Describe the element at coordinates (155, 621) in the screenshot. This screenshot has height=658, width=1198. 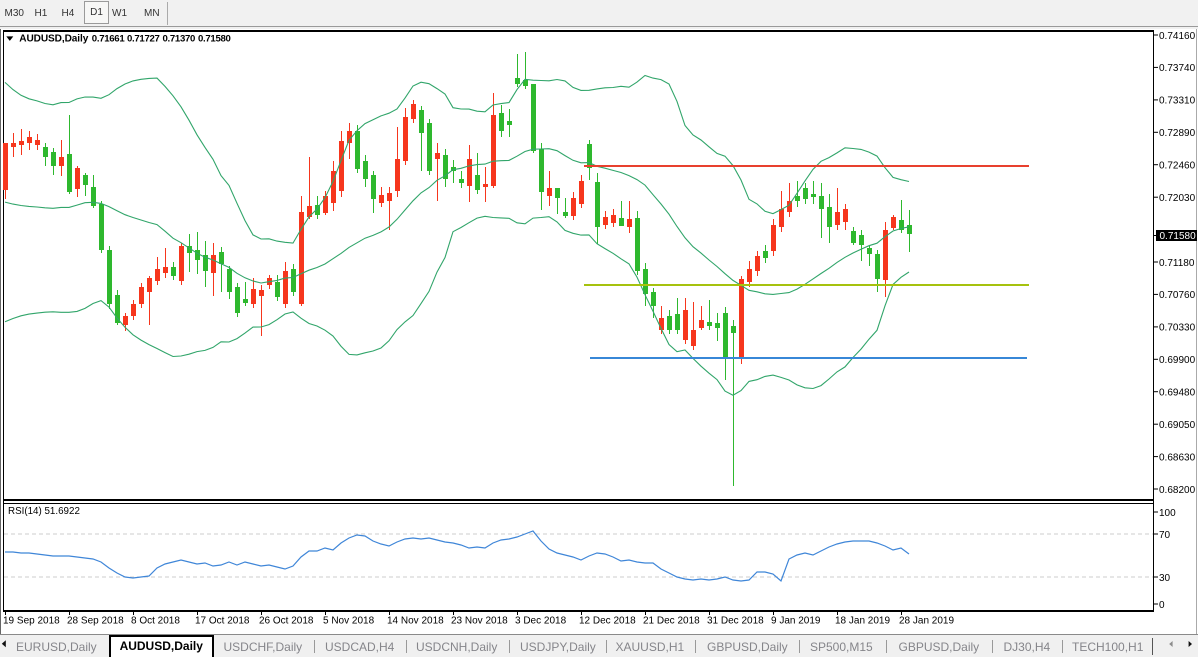
I see `svg-text: 8 Oct 2018` at that location.